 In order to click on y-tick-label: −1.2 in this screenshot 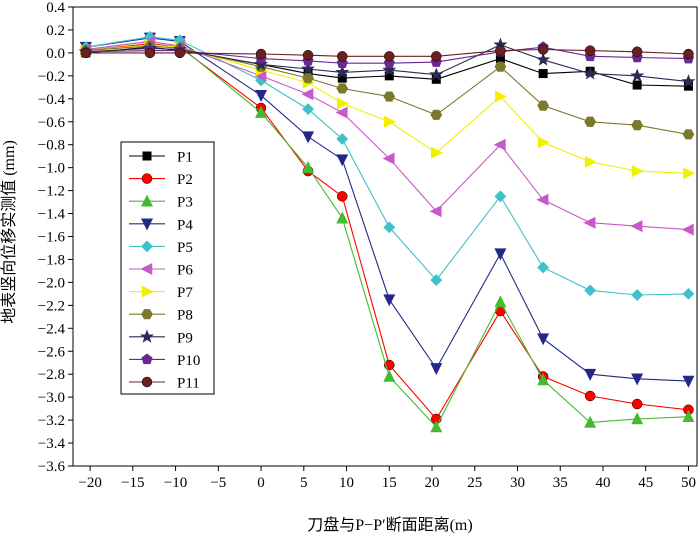, I will do `click(51, 192)`.